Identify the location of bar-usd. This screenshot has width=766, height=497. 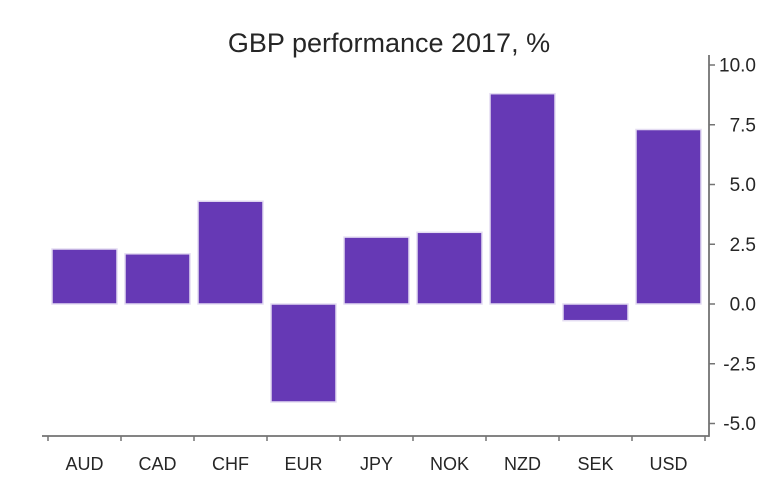
(668, 216).